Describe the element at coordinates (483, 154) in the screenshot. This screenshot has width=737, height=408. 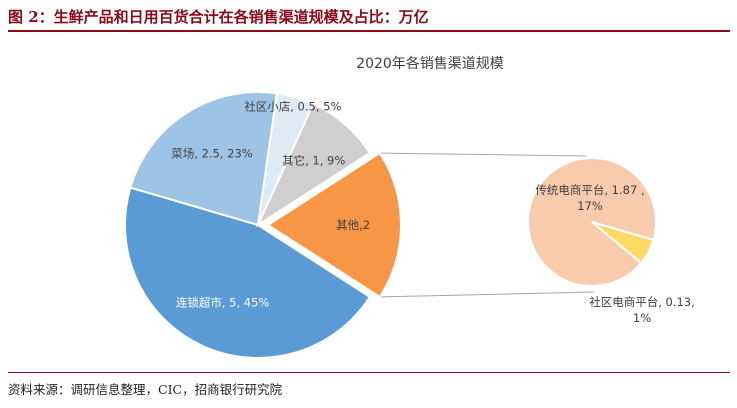
I see `connector-top` at that location.